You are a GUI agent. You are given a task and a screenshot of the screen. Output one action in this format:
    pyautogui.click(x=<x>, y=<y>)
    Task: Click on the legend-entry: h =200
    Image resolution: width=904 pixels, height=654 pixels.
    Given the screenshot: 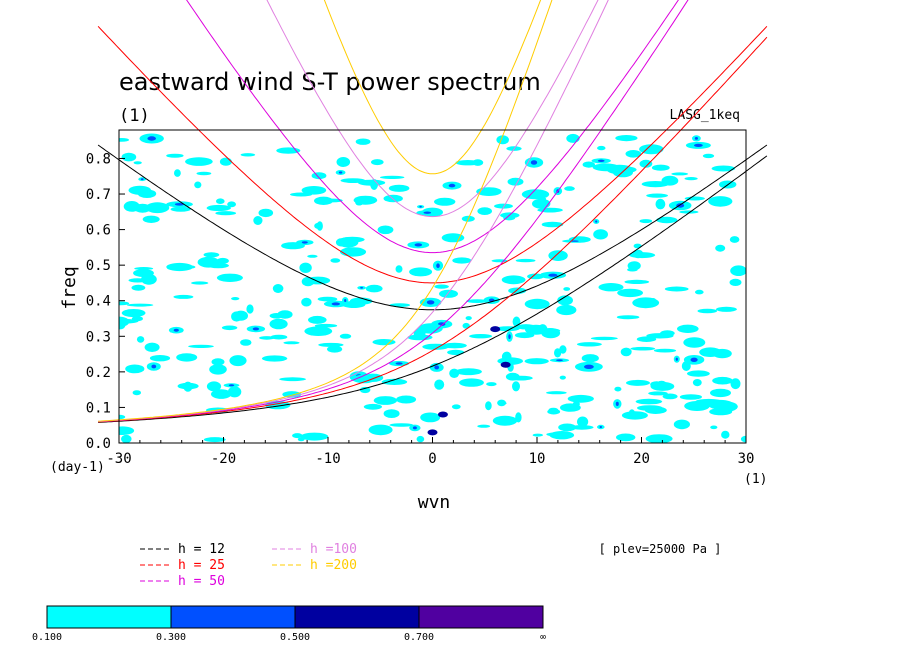 What is the action you would take?
    pyautogui.click(x=333, y=565)
    